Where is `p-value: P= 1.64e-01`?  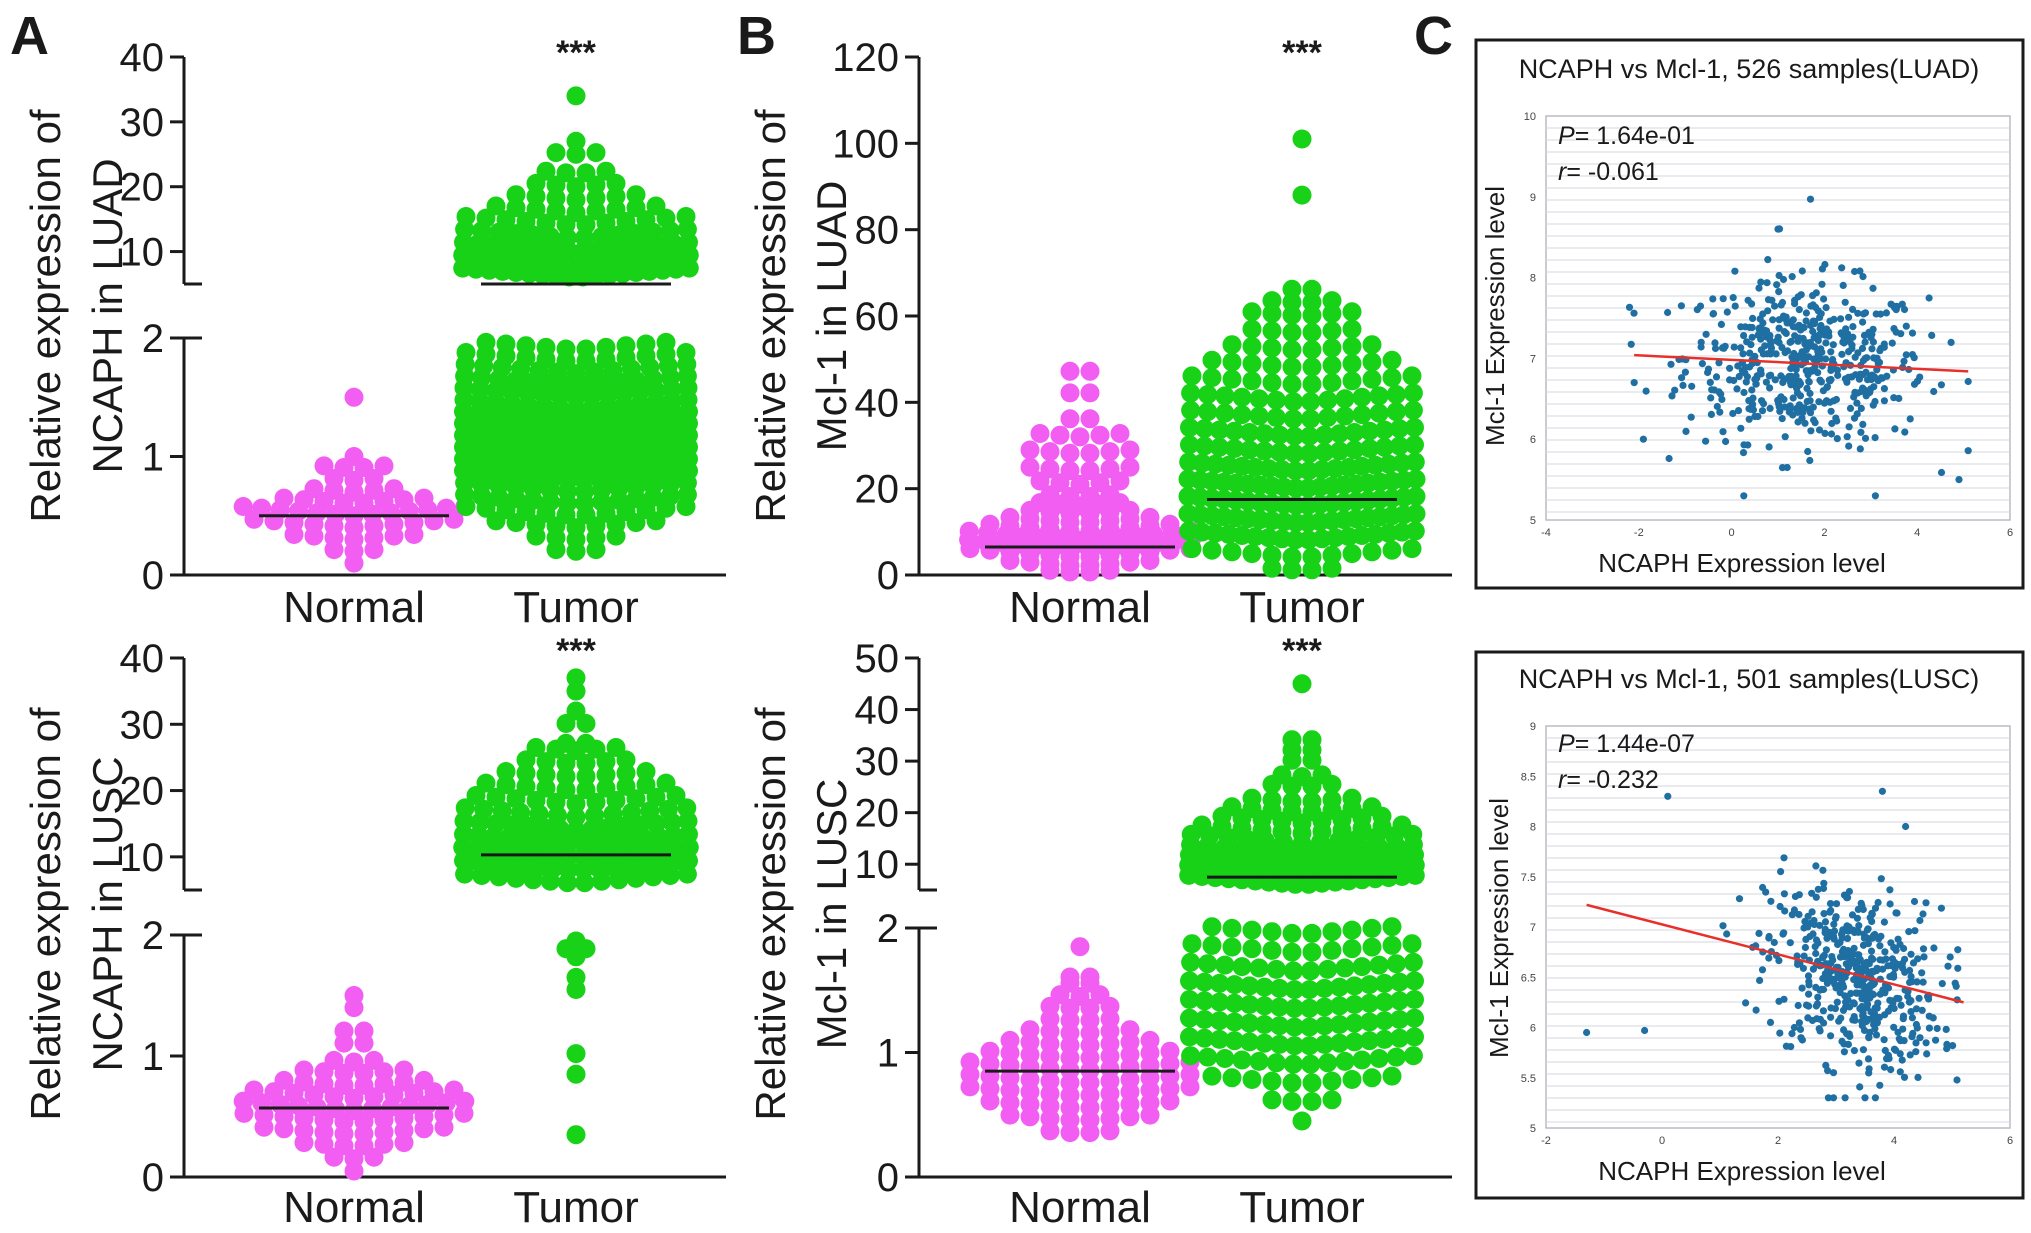
p-value: P= 1.64e-01 is located at coordinates (1626, 136).